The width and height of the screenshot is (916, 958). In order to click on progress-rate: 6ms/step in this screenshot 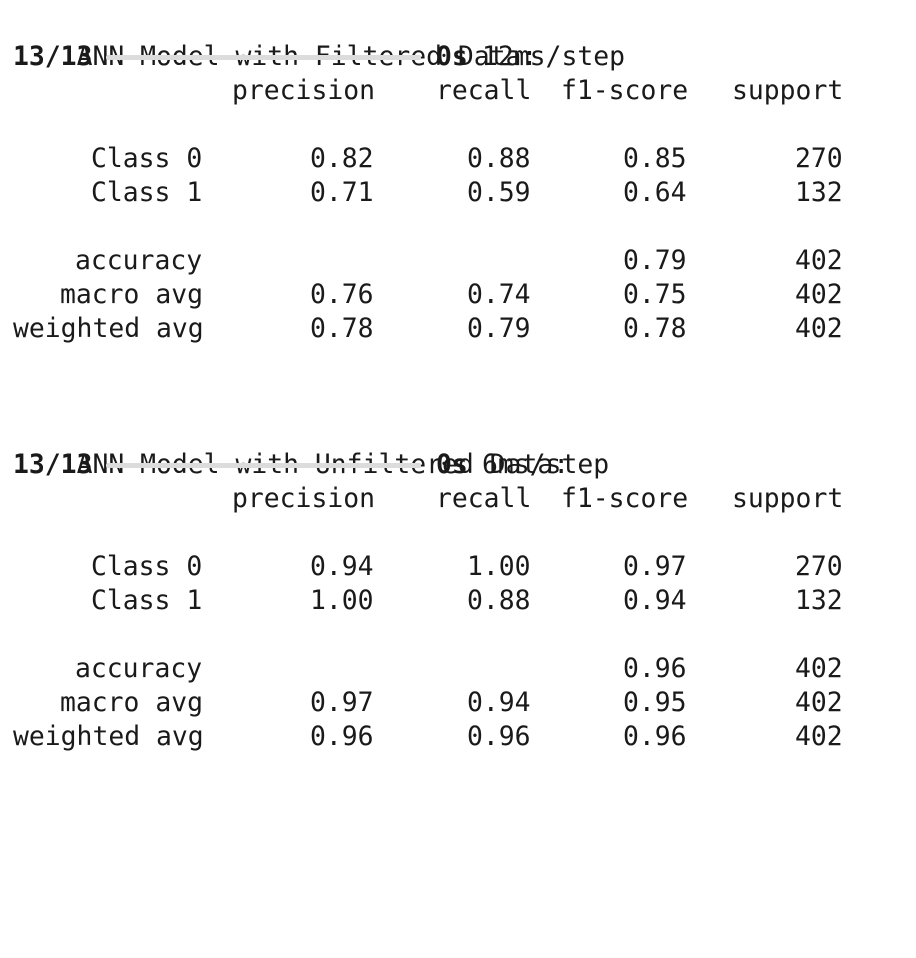, I will do `click(546, 464)`.